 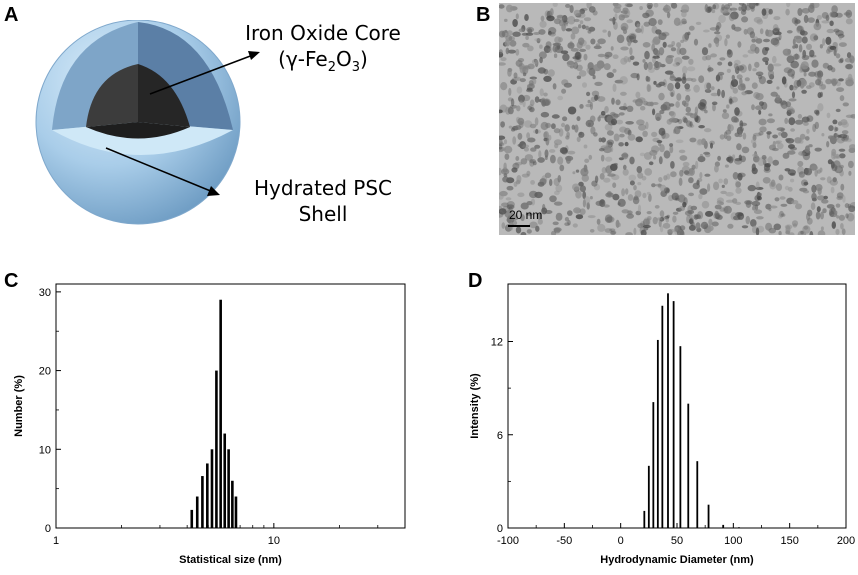 I want to click on x-tick-label: 0, so click(x=621, y=541).